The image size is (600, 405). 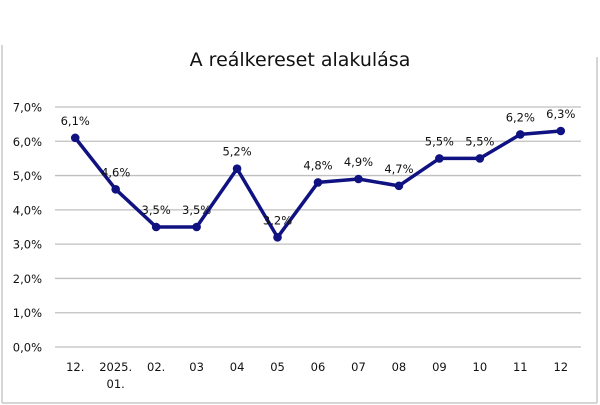 What do you see at coordinates (27, 313) in the screenshot?
I see `y-tick-label: 1,0%` at bounding box center [27, 313].